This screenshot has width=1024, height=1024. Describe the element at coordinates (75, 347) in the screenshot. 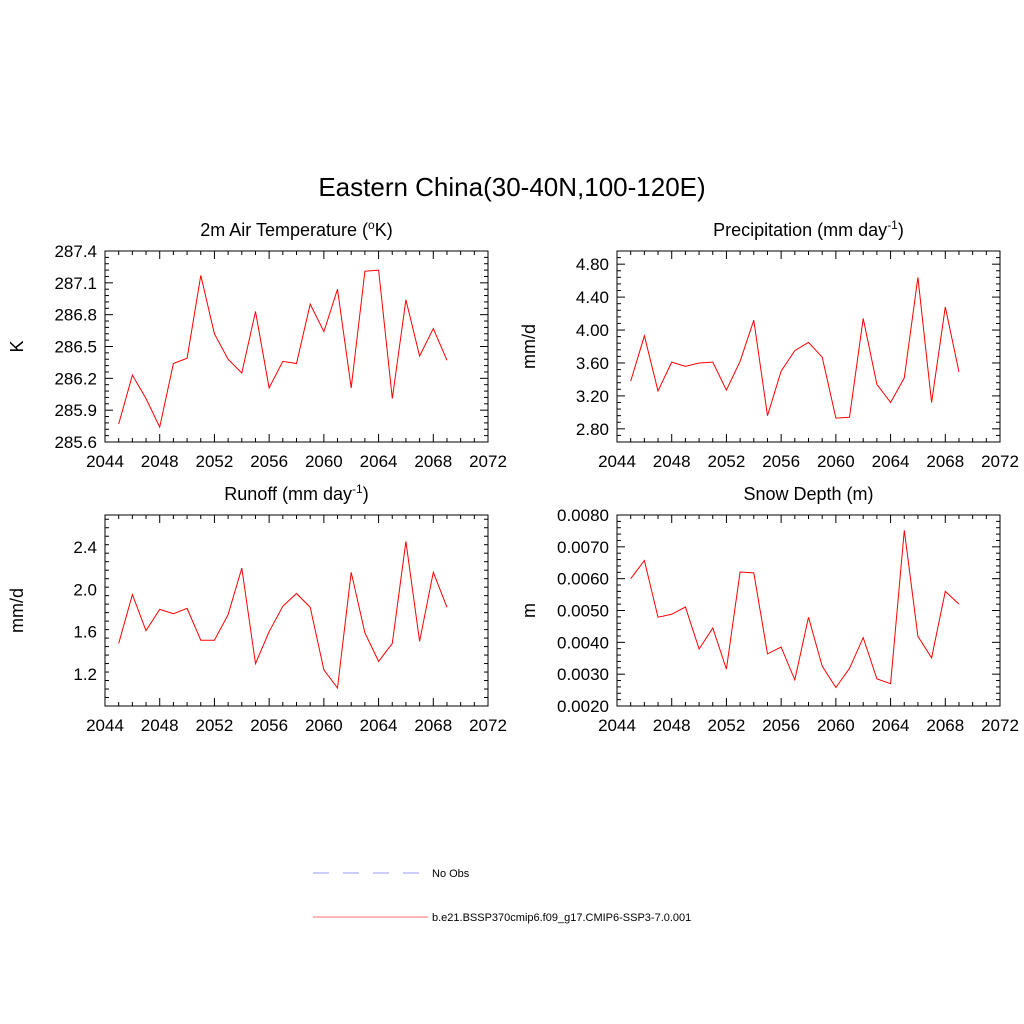

I see `air-temperature-y-tick-label: 286.5` at that location.